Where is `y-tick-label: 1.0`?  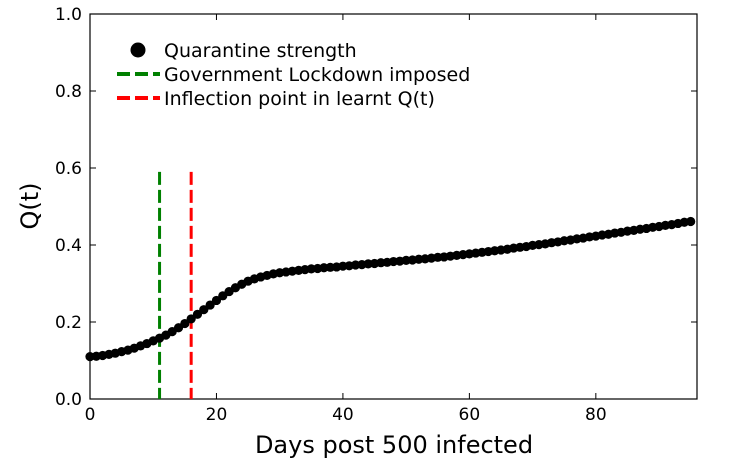
y-tick-label: 1.0 is located at coordinates (68, 15).